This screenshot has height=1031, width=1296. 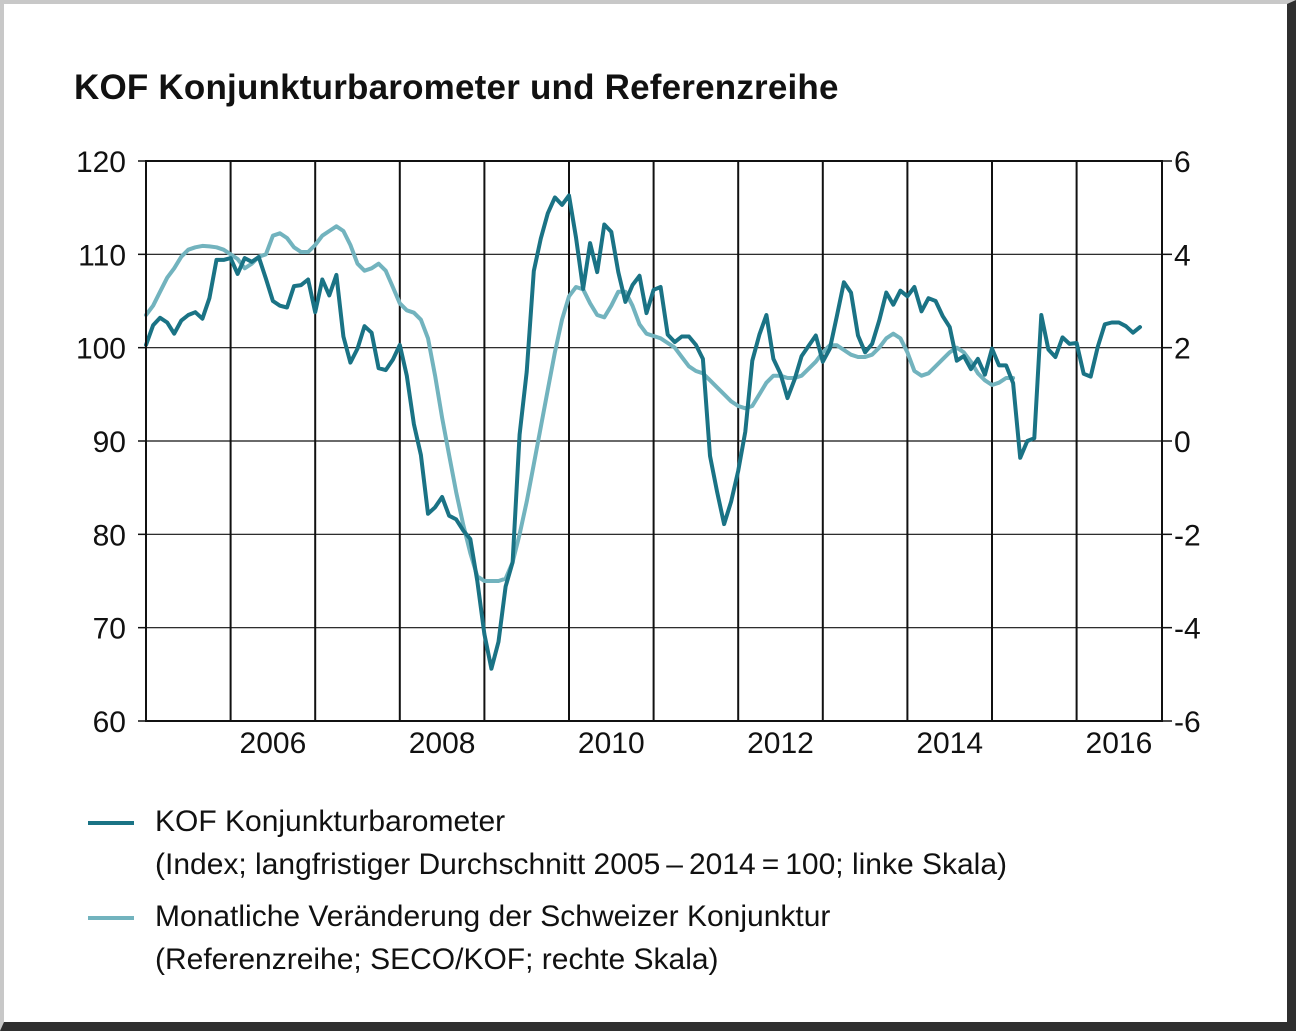 What do you see at coordinates (442, 743) in the screenshot?
I see `x-tick-label: 2008` at bounding box center [442, 743].